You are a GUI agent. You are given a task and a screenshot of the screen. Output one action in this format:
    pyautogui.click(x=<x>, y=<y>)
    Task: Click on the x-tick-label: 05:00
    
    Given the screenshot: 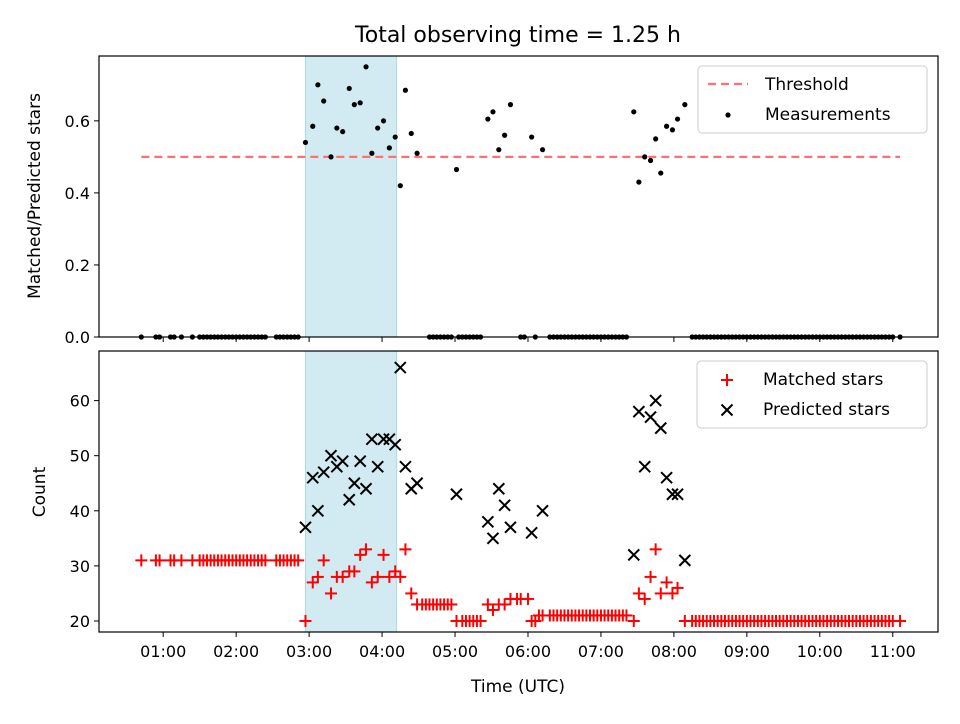 What is the action you would take?
    pyautogui.click(x=455, y=651)
    